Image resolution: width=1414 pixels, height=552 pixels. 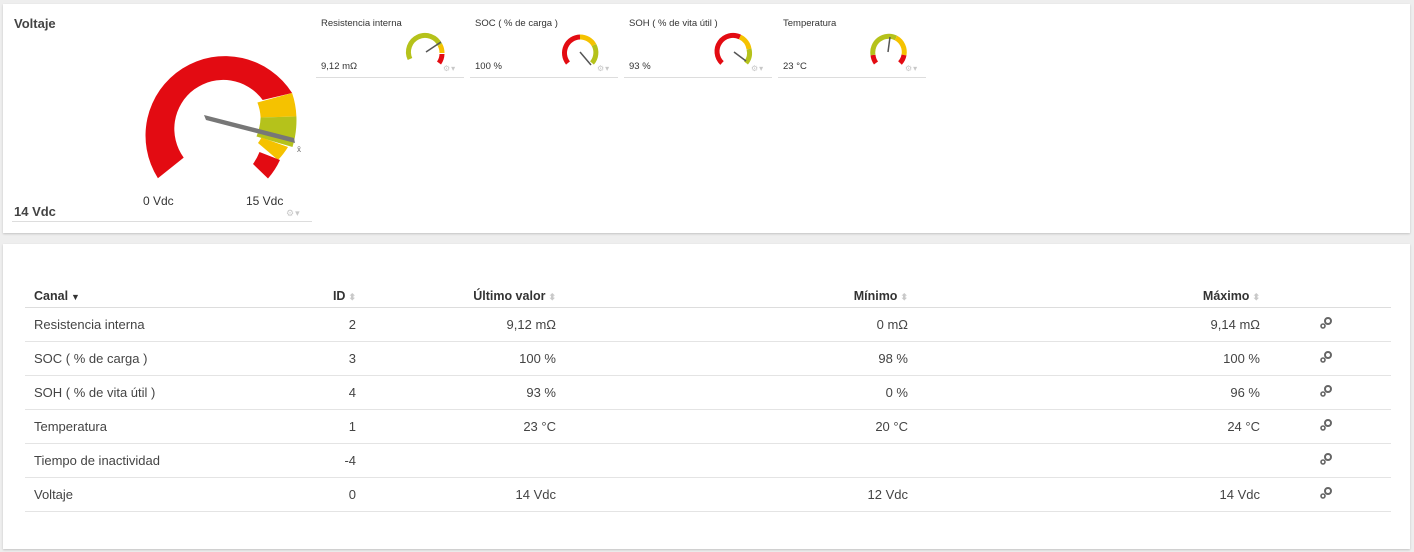 What do you see at coordinates (795, 66) in the screenshot?
I see `mini-gauge-value: 23 °C` at bounding box center [795, 66].